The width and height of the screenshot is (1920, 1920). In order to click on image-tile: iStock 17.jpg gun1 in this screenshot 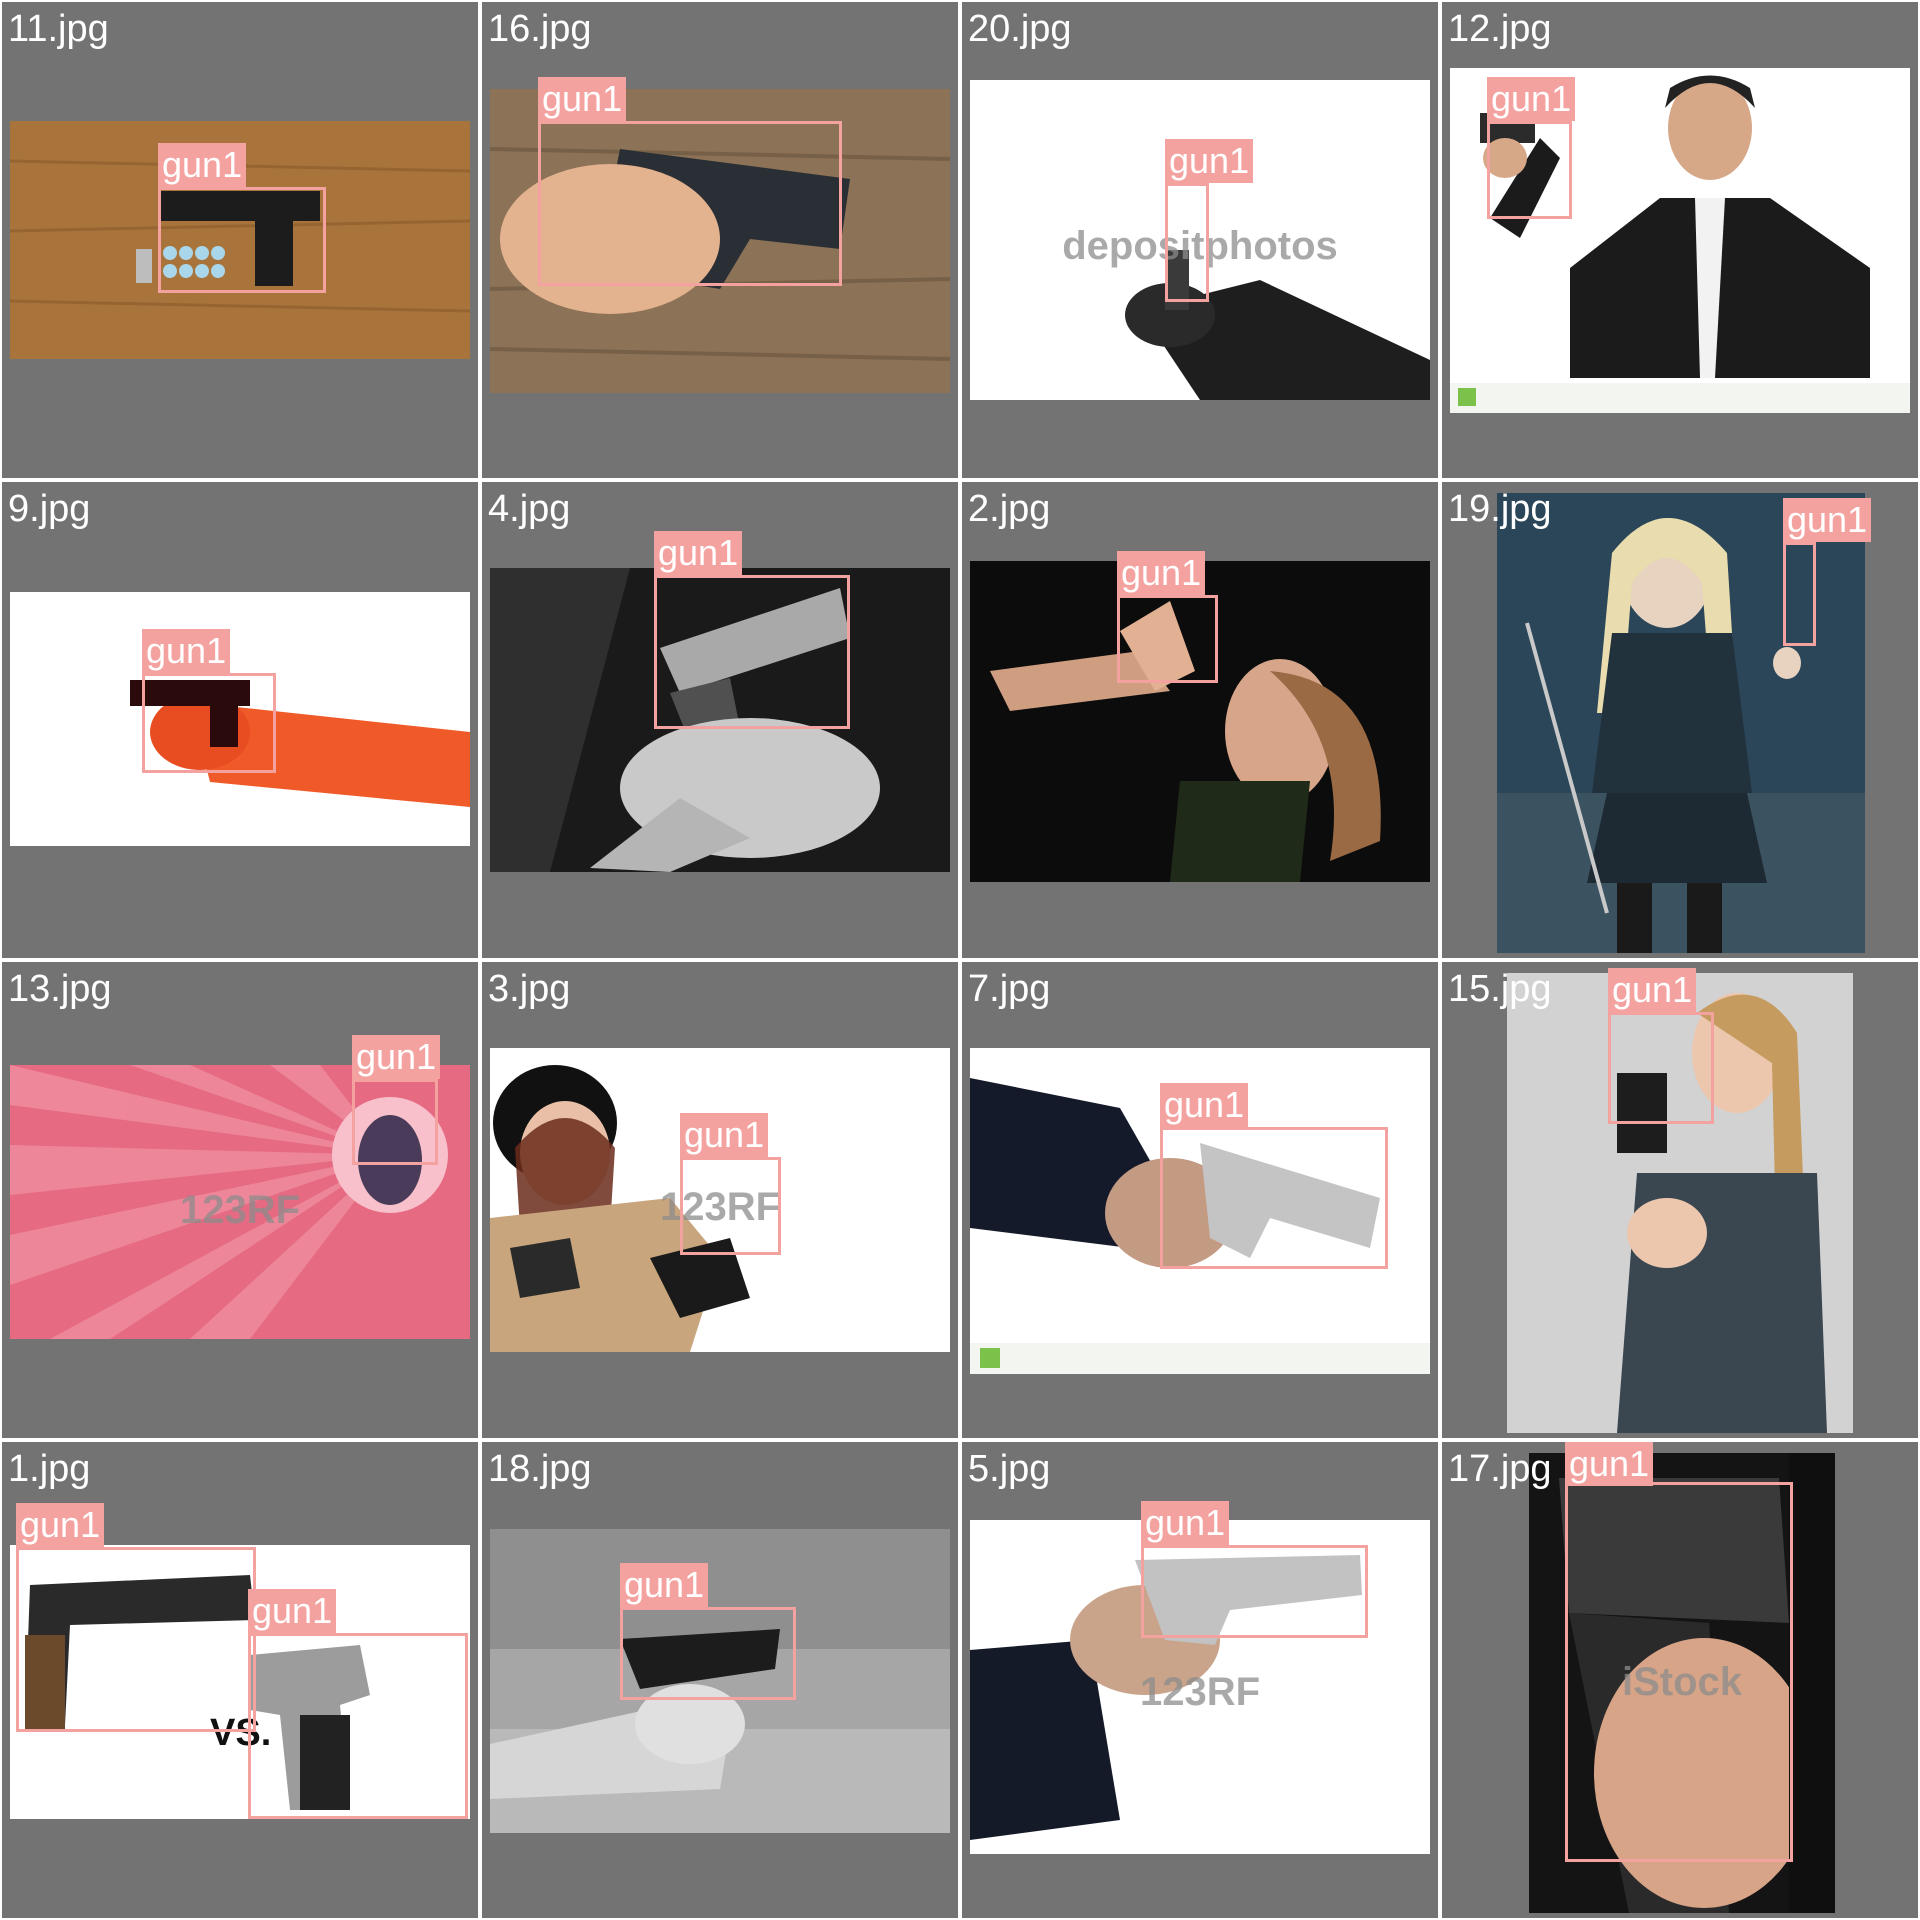, I will do `click(1680, 1680)`.